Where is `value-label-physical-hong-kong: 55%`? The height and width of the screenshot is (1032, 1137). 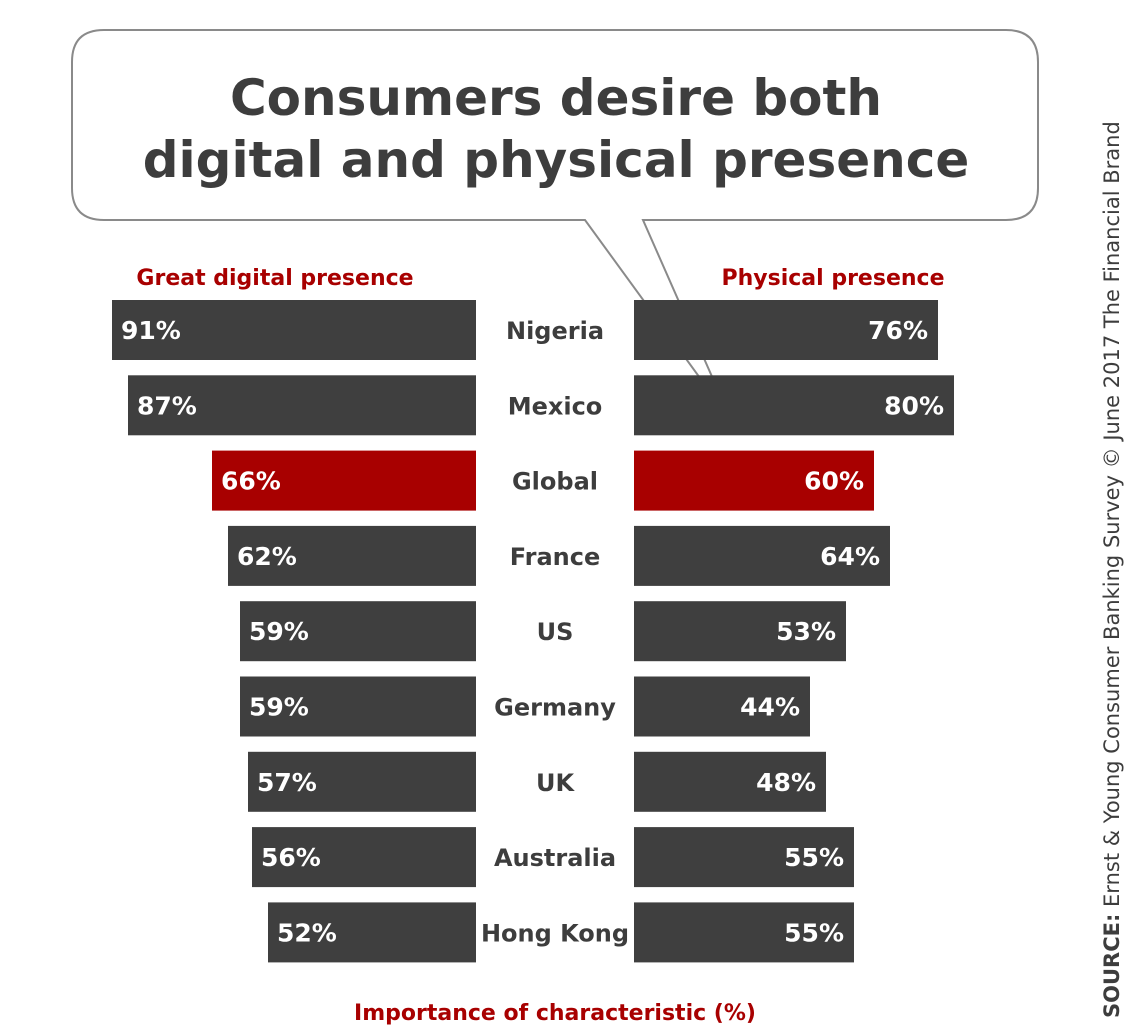 value-label-physical-hong-kong: 55% is located at coordinates (814, 932).